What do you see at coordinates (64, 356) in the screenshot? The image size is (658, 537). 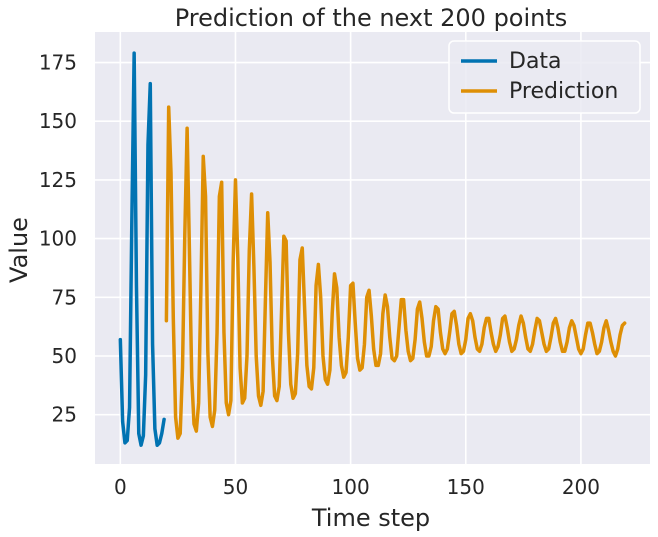 I see `y-tick-label: 50` at bounding box center [64, 356].